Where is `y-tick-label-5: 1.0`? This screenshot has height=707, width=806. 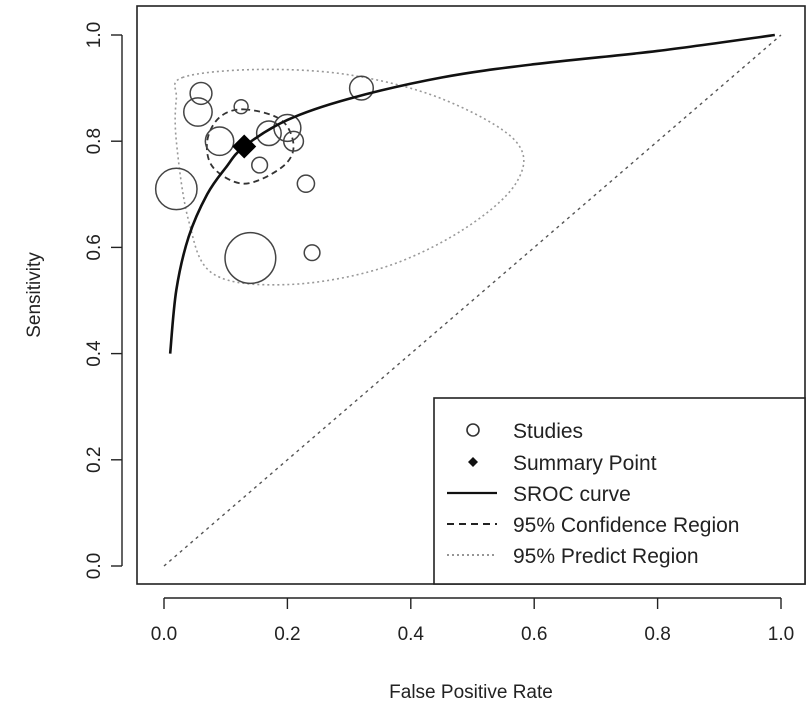 y-tick-label-5: 1.0 is located at coordinates (94, 35).